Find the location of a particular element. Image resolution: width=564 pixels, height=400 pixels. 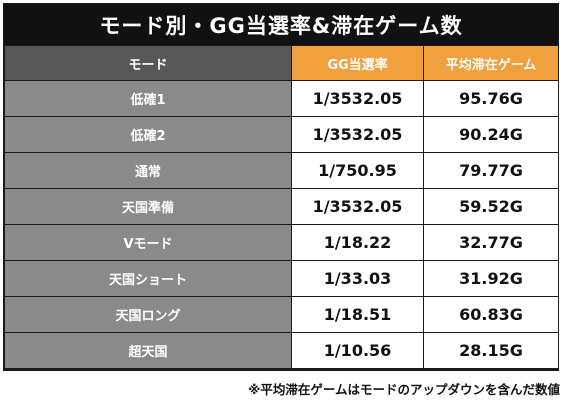

mode-cell: 低確2 is located at coordinates (148, 134).